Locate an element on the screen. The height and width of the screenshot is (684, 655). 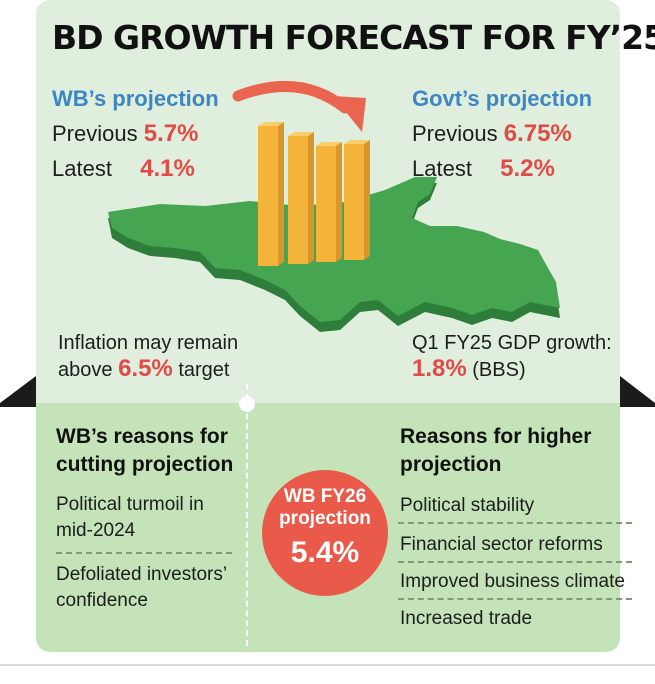
inflation-note: Inflation may remain above 6.5% target is located at coordinates (148, 356).